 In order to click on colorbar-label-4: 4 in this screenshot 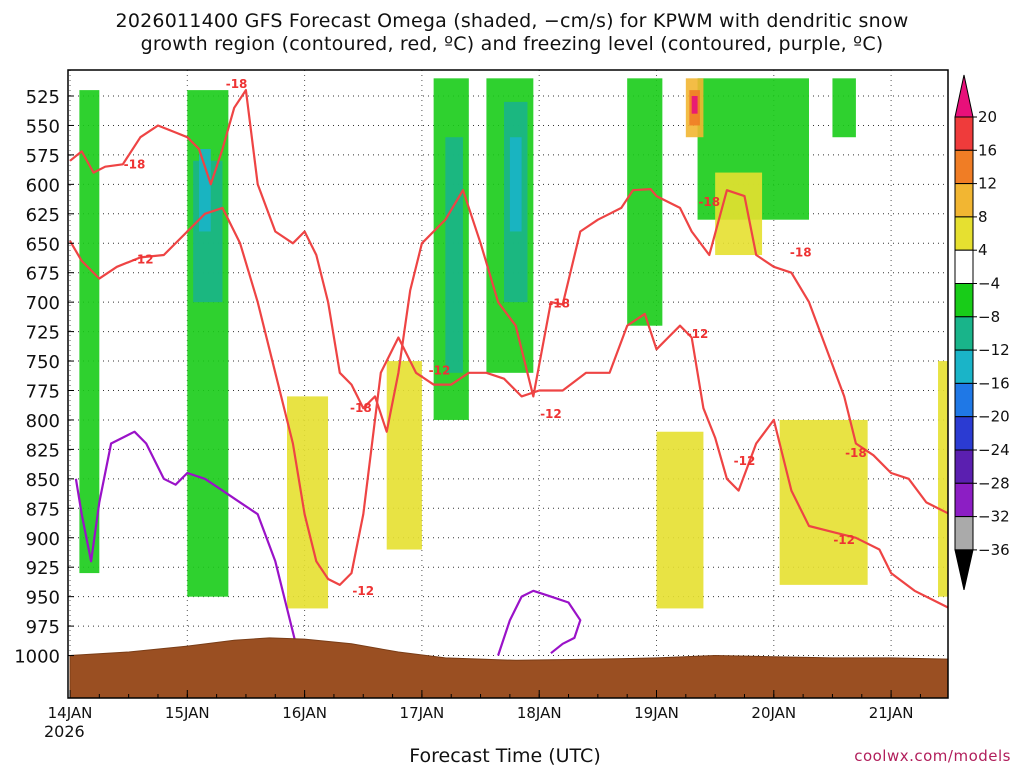, I will do `click(983, 250)`.